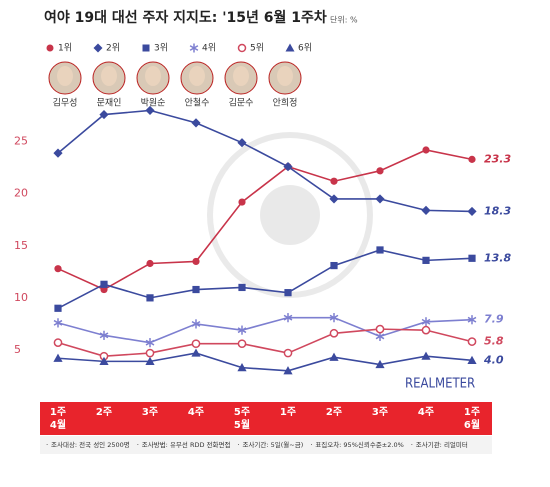  What do you see at coordinates (58, 418) in the screenshot?
I see `x-tick-label: 1주 4월` at bounding box center [58, 418].